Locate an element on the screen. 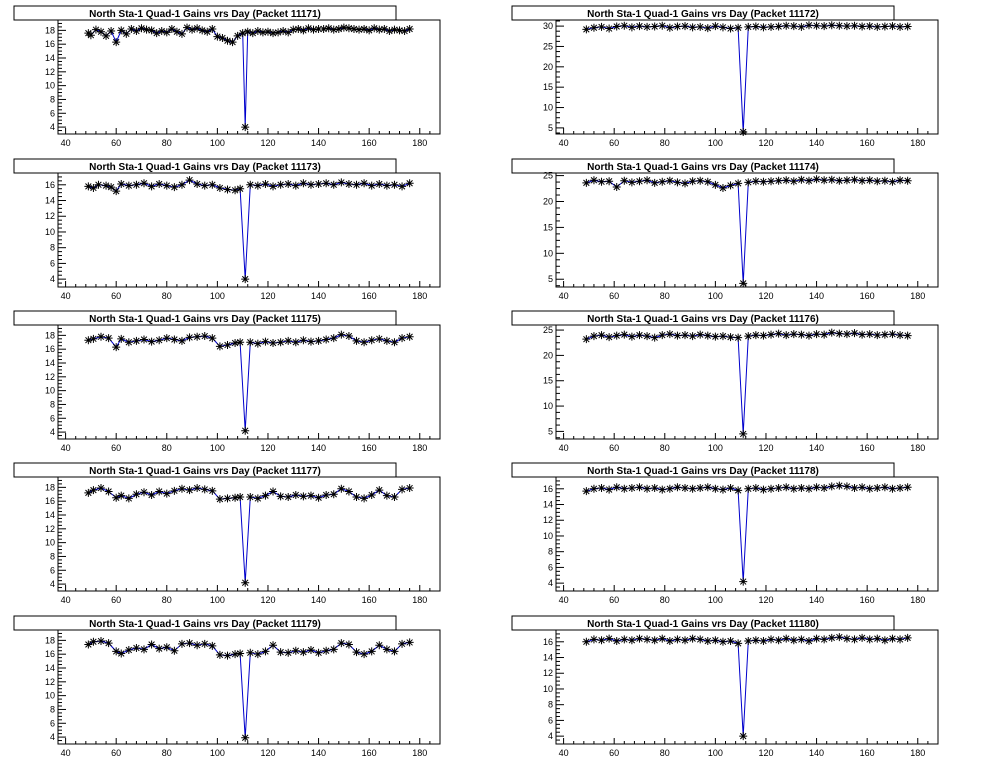  x-tick-label: 120 is located at coordinates (267, 143).